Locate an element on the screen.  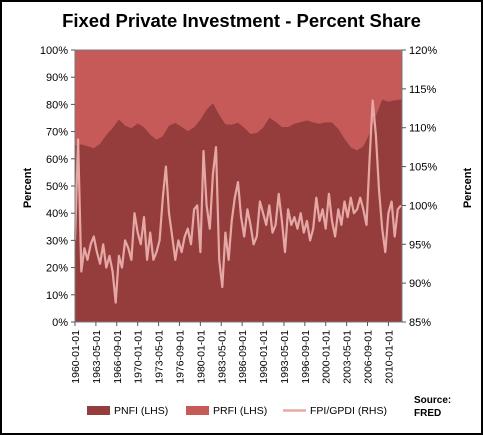
y-right-tick-label: 95% is located at coordinates (420, 245).